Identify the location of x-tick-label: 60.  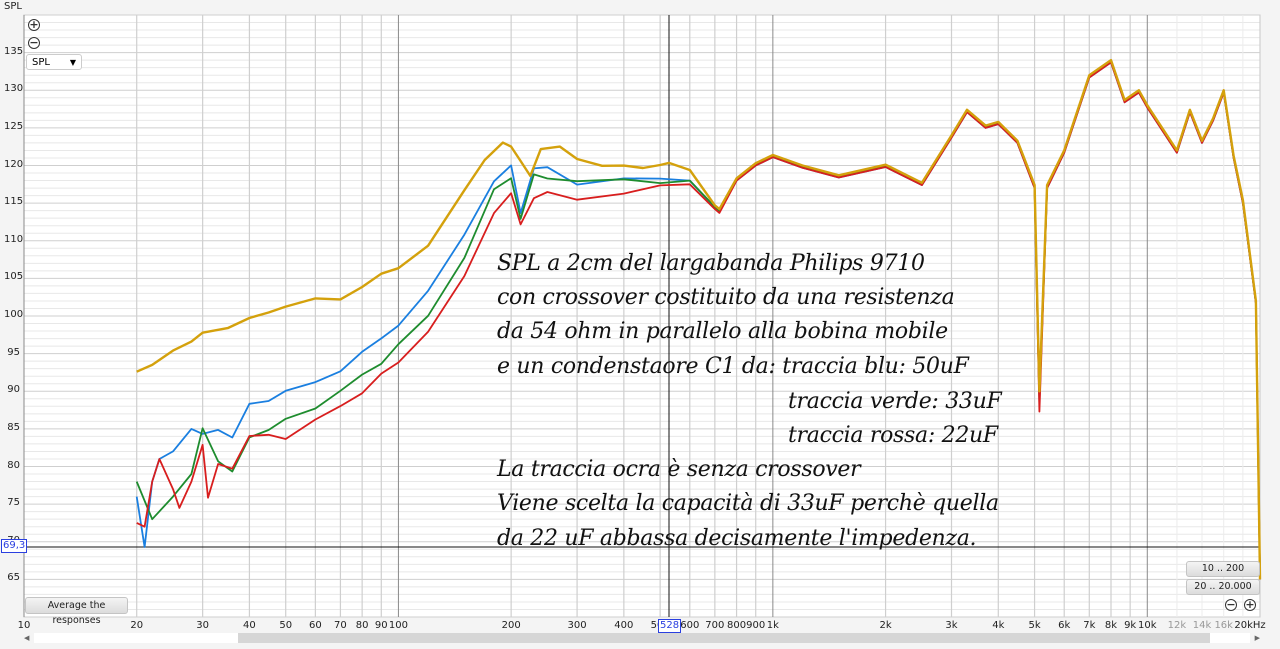
(315, 625).